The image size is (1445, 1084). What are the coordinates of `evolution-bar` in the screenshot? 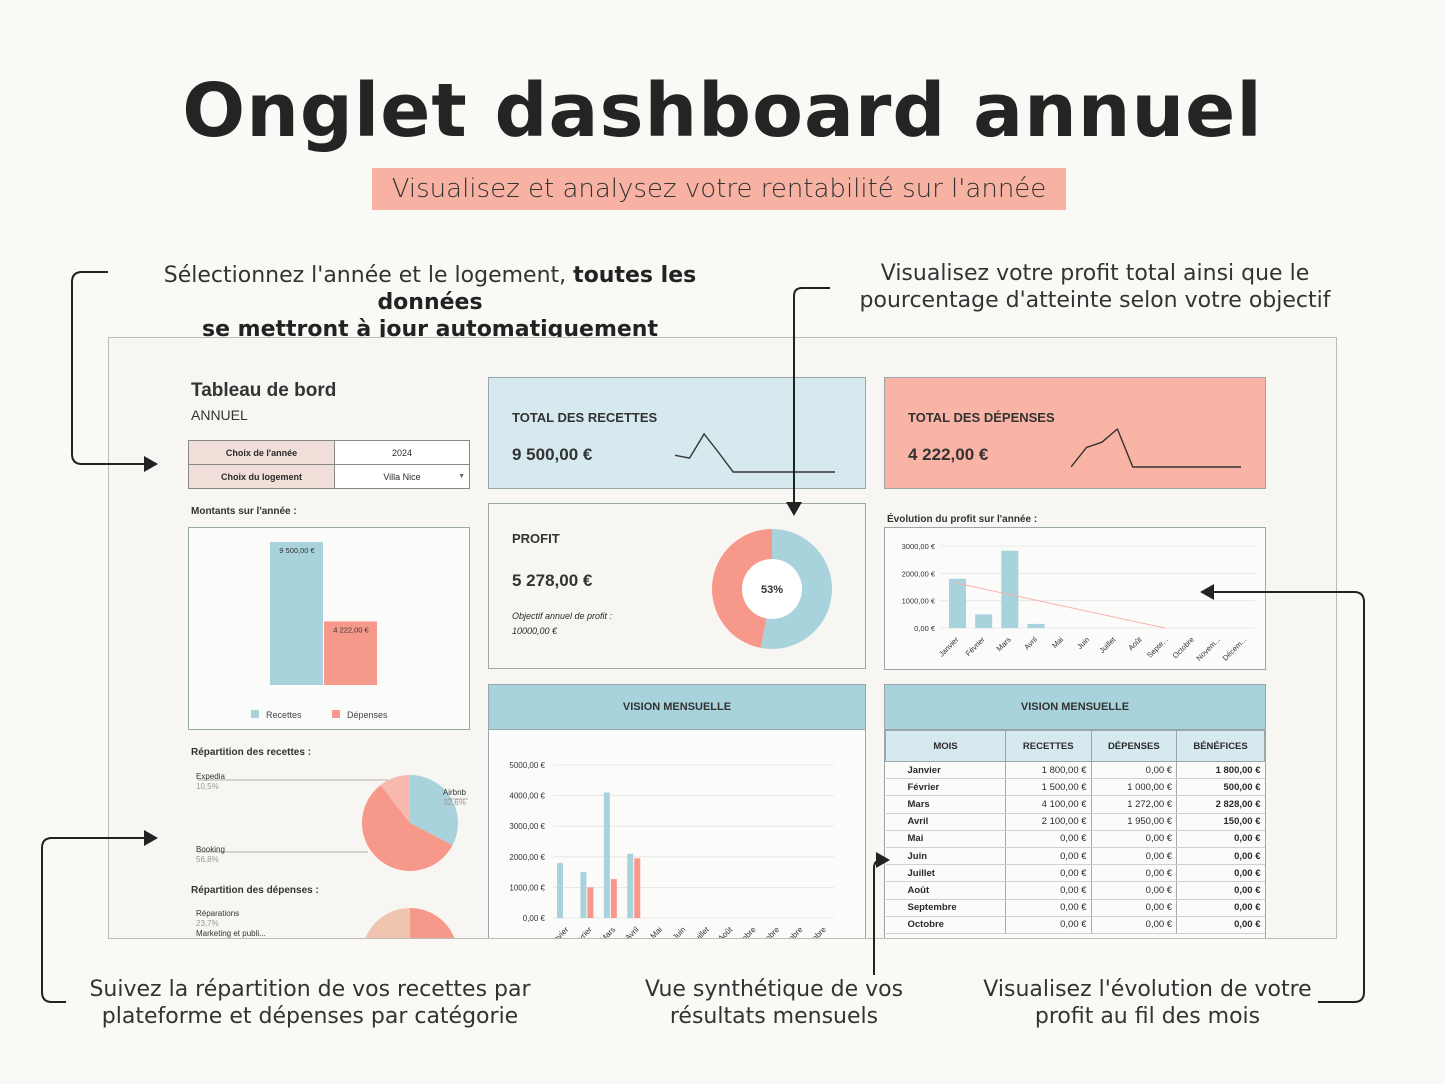 It's located at (984, 621).